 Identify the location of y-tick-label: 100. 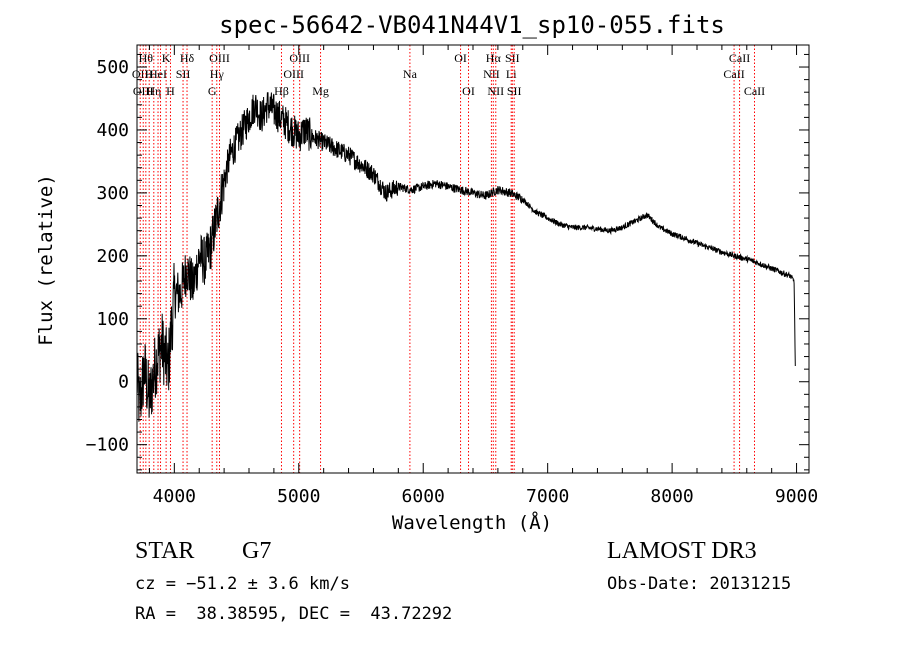
(112, 319).